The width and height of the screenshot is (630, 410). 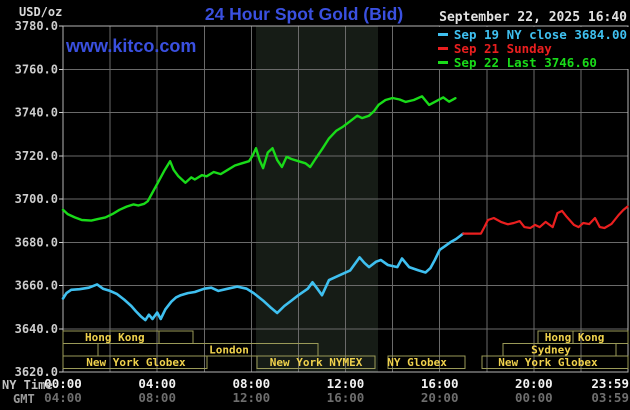 What do you see at coordinates (346, 397) in the screenshot?
I see `x-axis-label-gmt: 16:00` at bounding box center [346, 397].